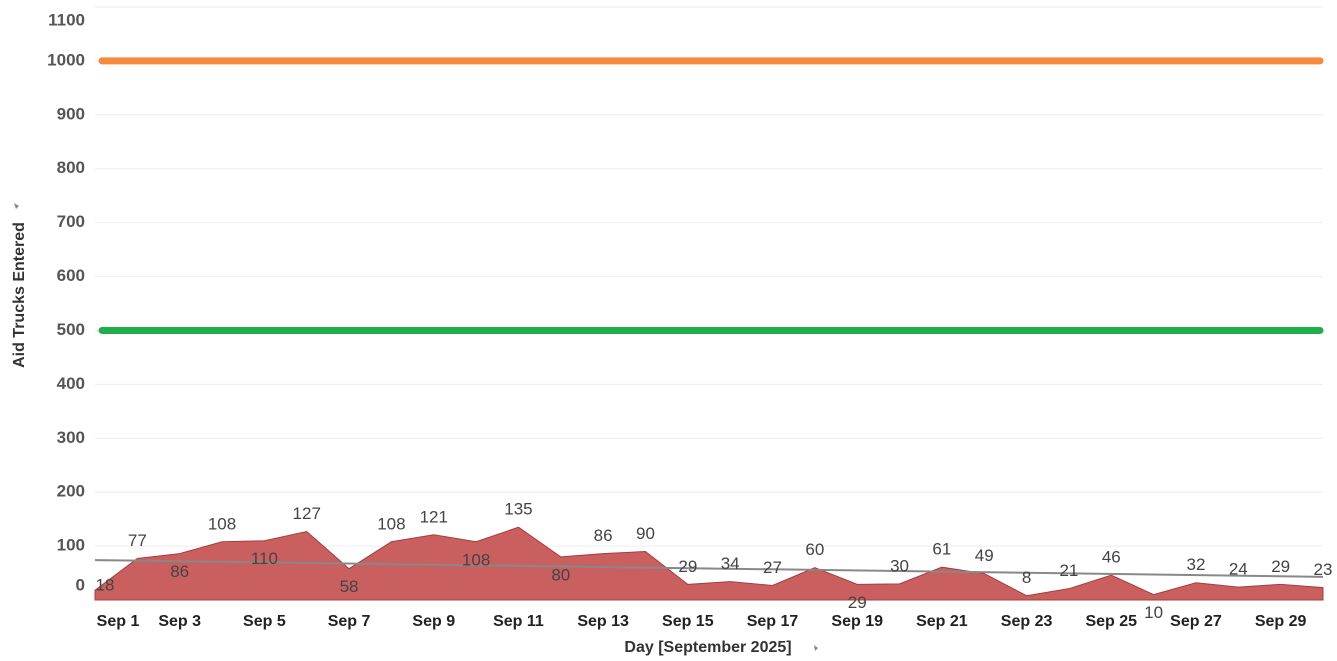 The width and height of the screenshot is (1337, 661). What do you see at coordinates (1196, 621) in the screenshot?
I see `x-tick-label: Sep 27` at bounding box center [1196, 621].